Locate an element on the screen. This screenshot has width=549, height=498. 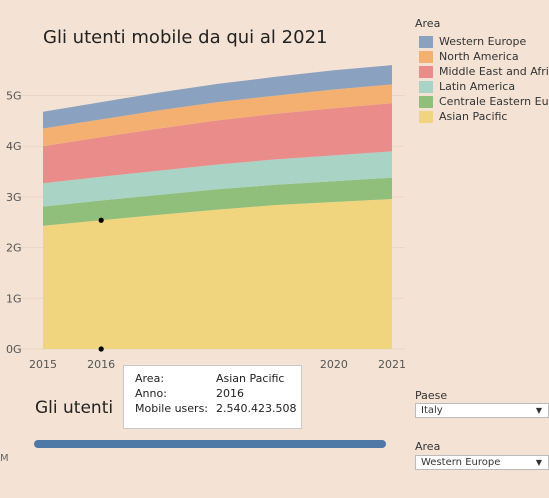
legend-item-latin-america: Latin America is located at coordinates (482, 86).